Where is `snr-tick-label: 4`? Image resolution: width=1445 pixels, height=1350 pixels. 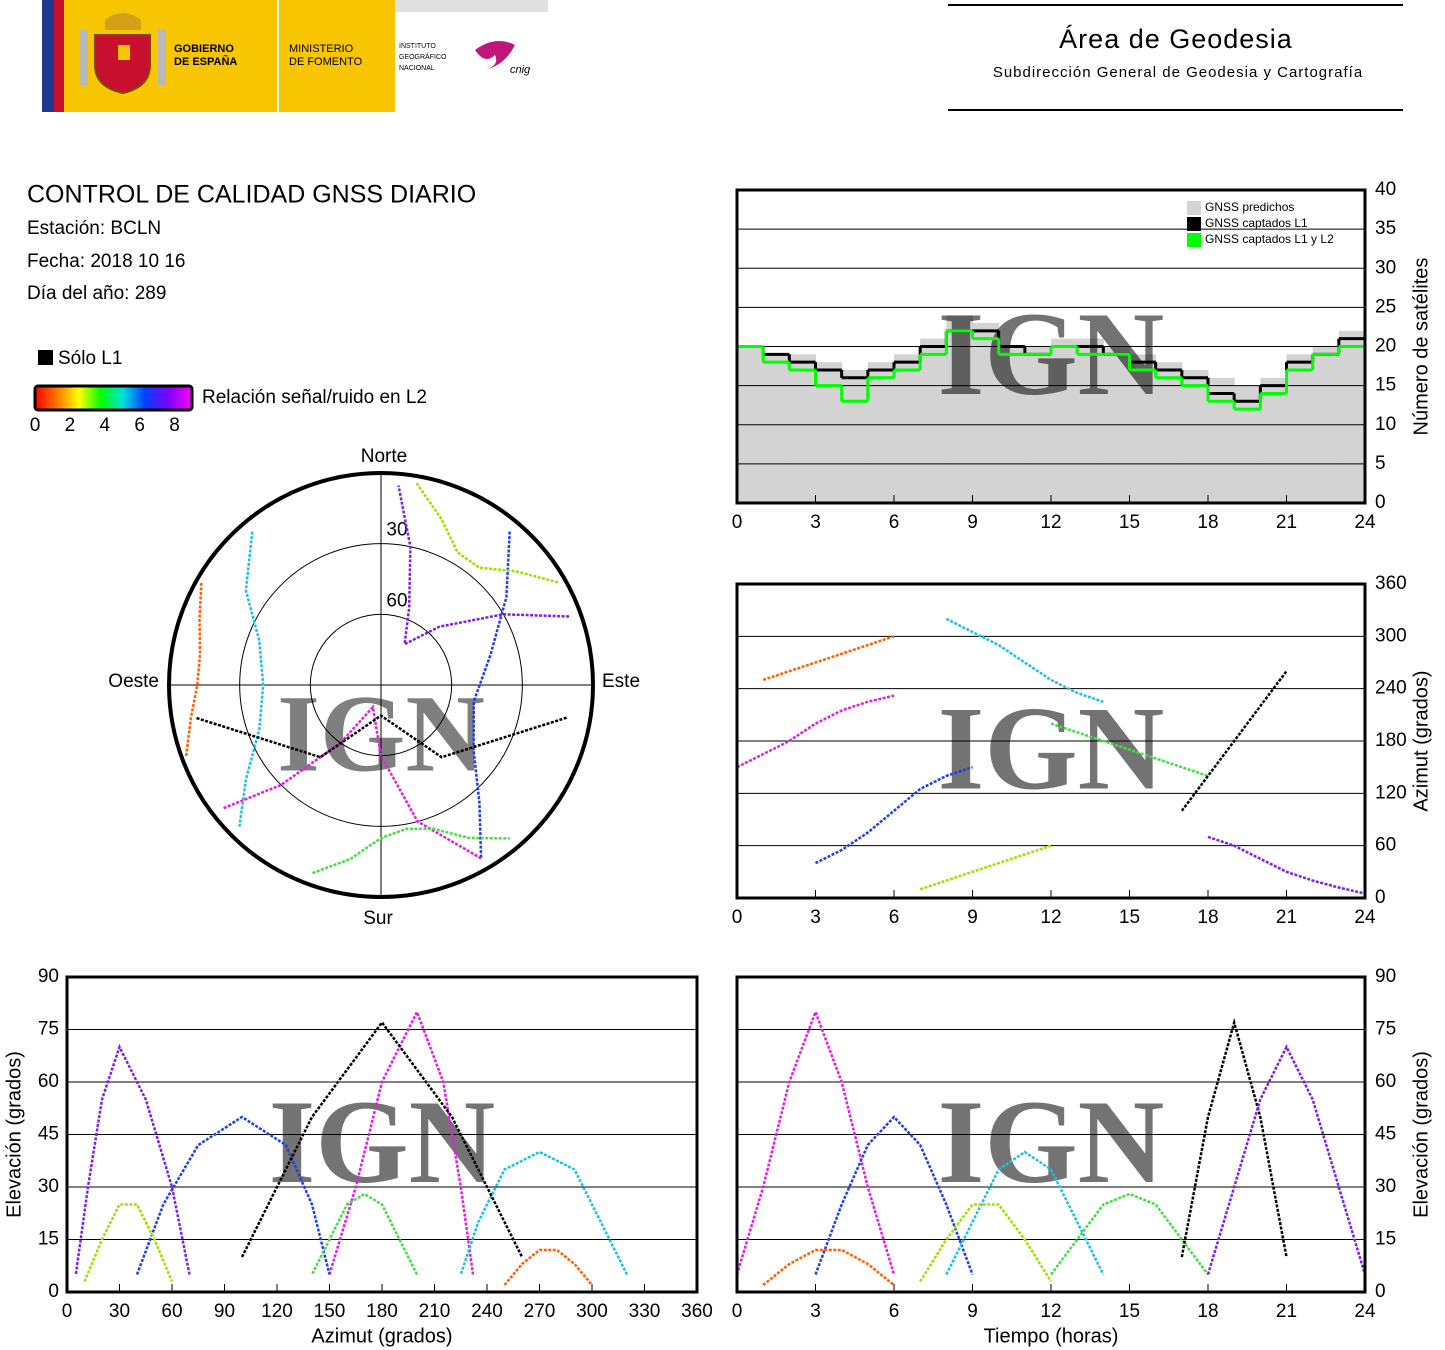 snr-tick-label: 4 is located at coordinates (104, 425).